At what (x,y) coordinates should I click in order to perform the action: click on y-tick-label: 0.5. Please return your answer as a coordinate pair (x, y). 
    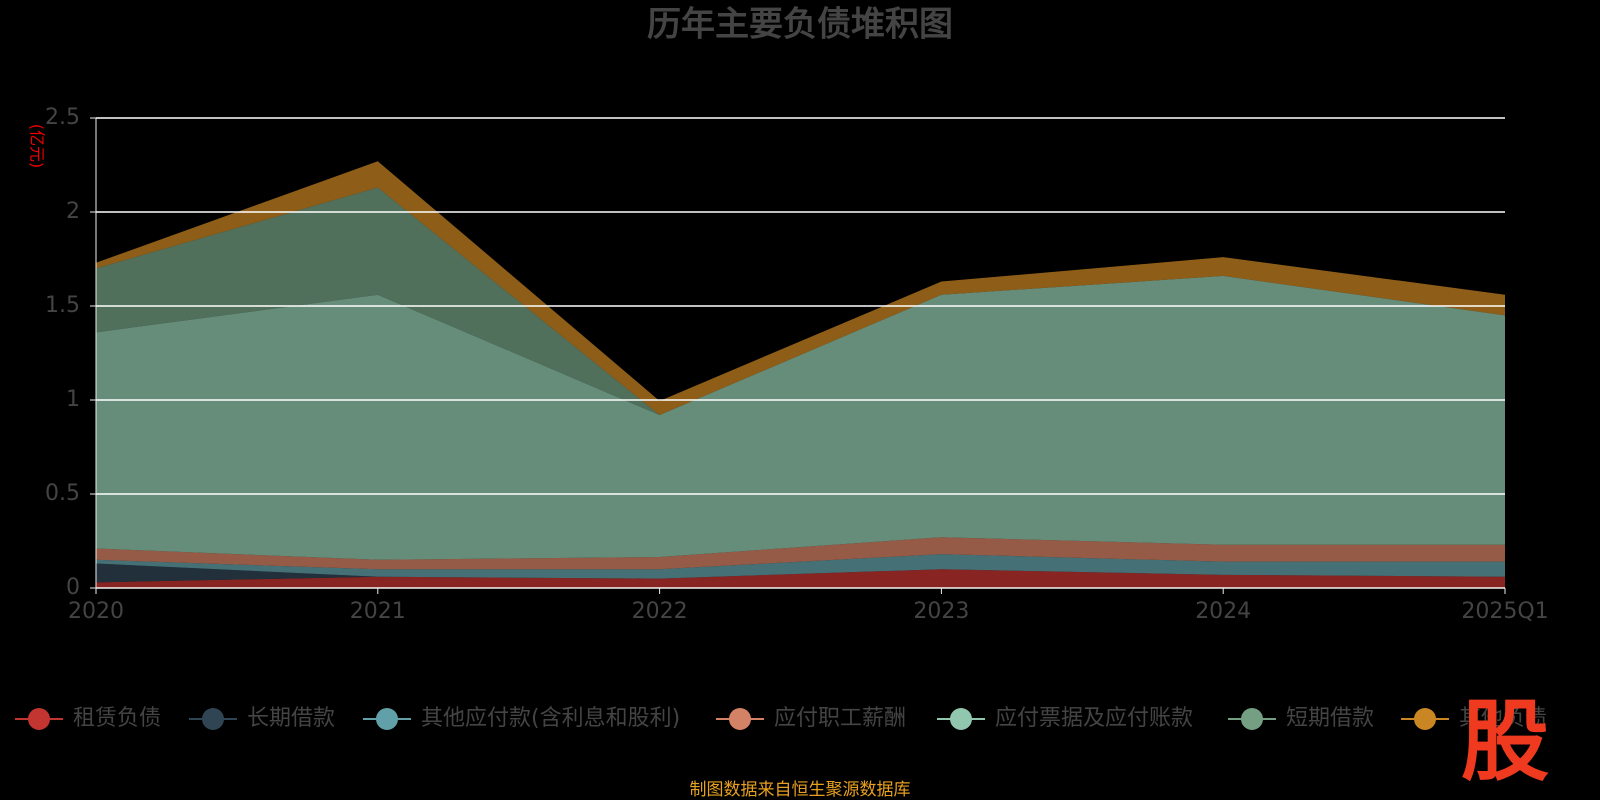
    Looking at the image, I should click on (62, 493).